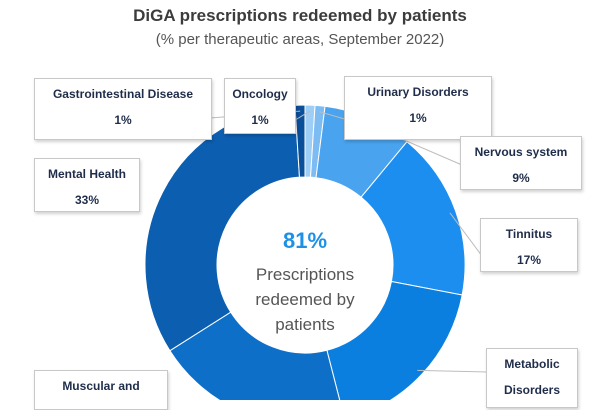 Image resolution: width=600 pixels, height=410 pixels. I want to click on center-percentage: 81%, so click(305, 240).